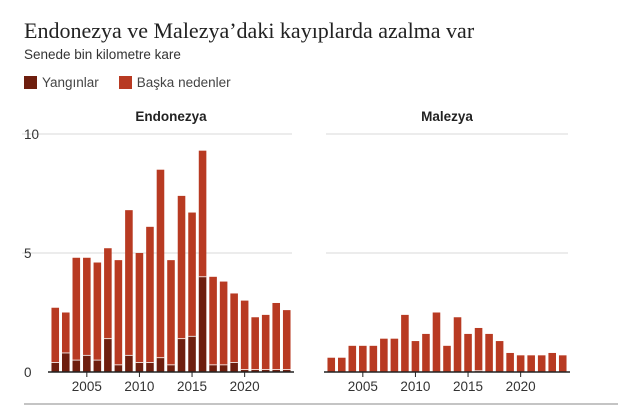 Image resolution: width=640 pixels, height=410 pixels. Describe the element at coordinates (171, 116) in the screenshot. I see `endonezya-panel-title: Endonezya` at that location.